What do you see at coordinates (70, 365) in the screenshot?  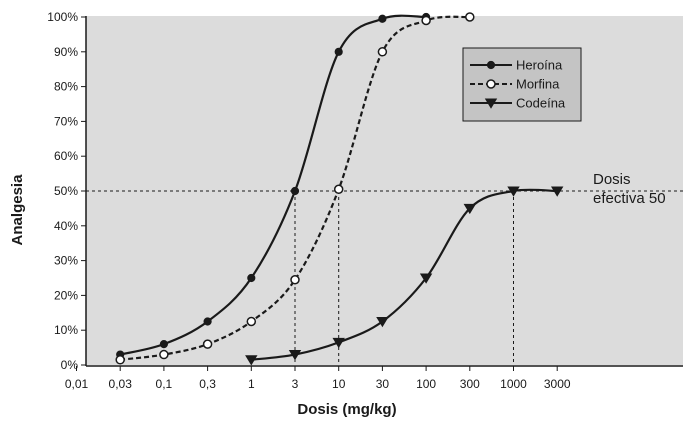 I see `y-tick-label: 0%` at bounding box center [70, 365].